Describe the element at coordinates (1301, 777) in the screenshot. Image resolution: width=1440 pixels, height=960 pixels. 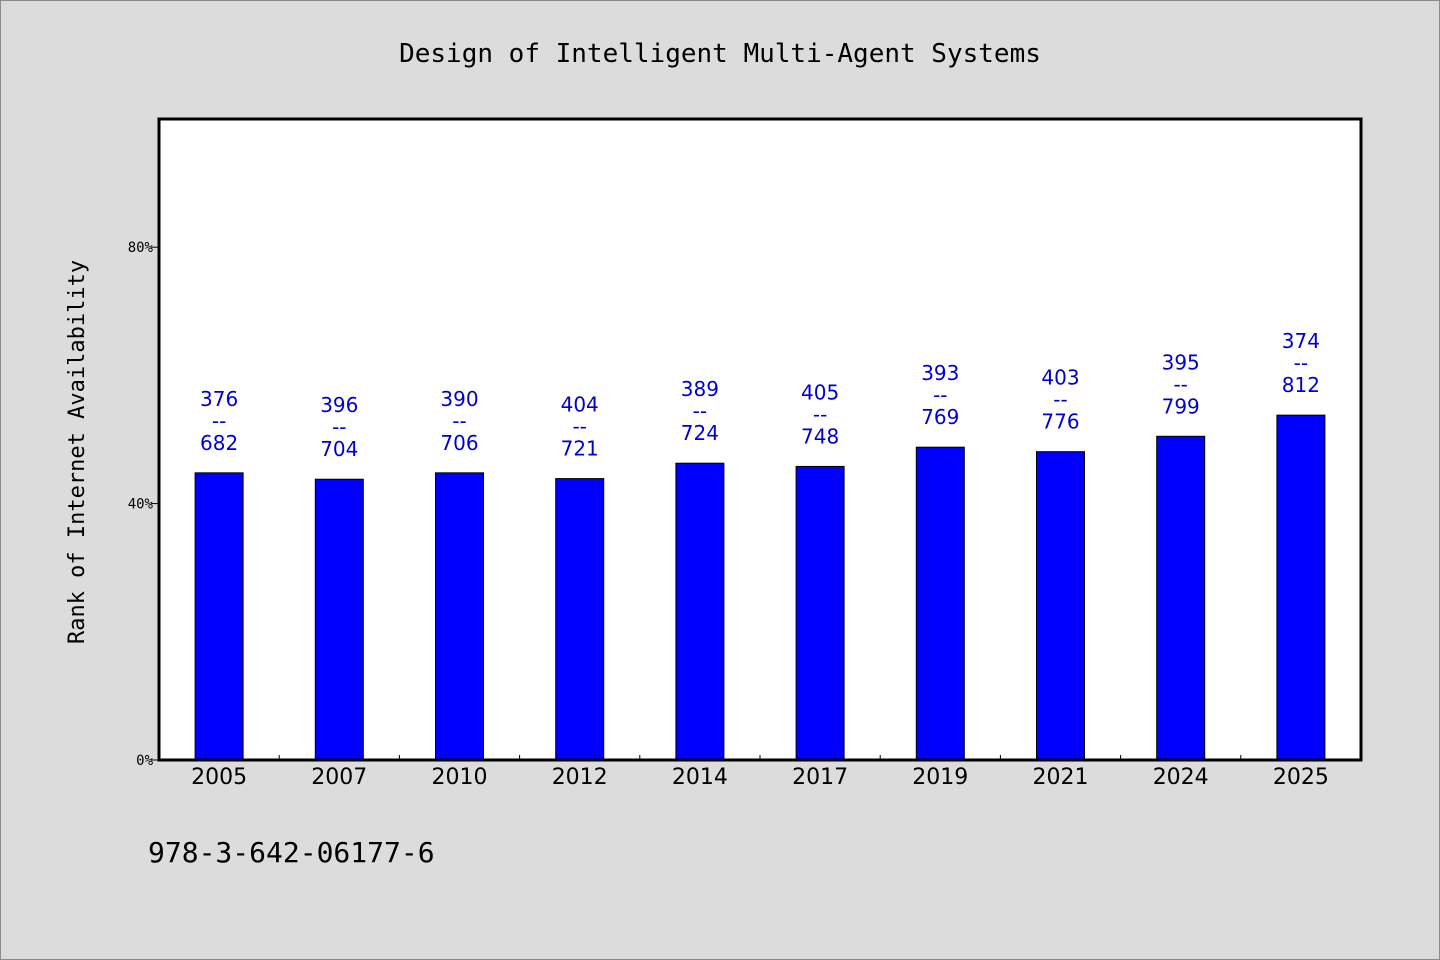
I see `x-tick-label-2025: 2025` at that location.